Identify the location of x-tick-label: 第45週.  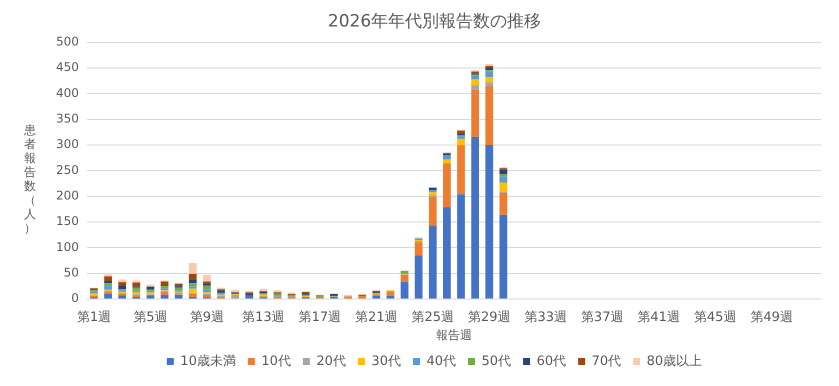
(715, 318).